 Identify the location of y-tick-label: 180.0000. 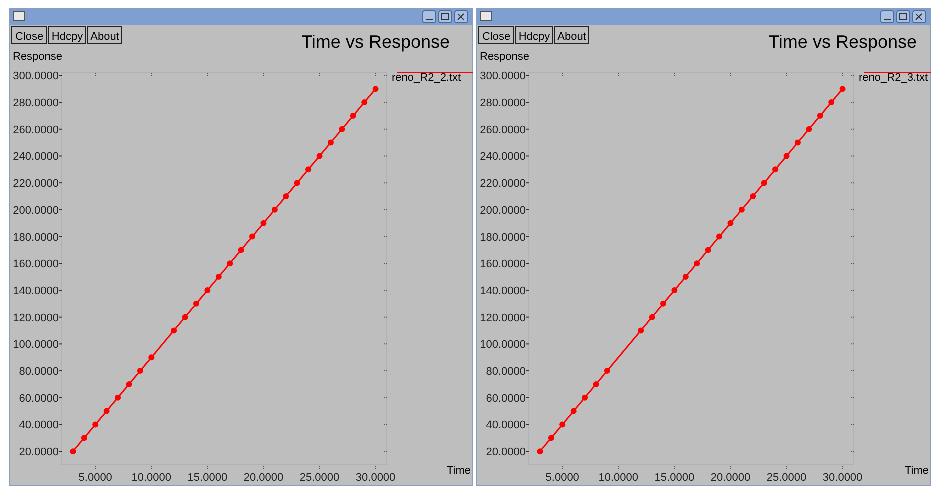
(503, 238).